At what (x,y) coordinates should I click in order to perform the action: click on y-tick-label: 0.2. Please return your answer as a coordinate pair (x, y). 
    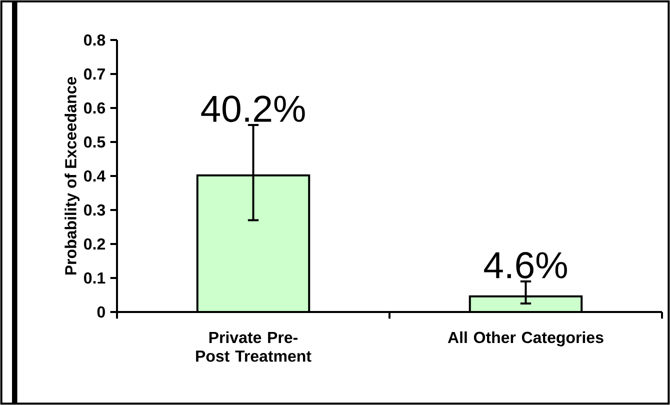
    Looking at the image, I should click on (94, 244).